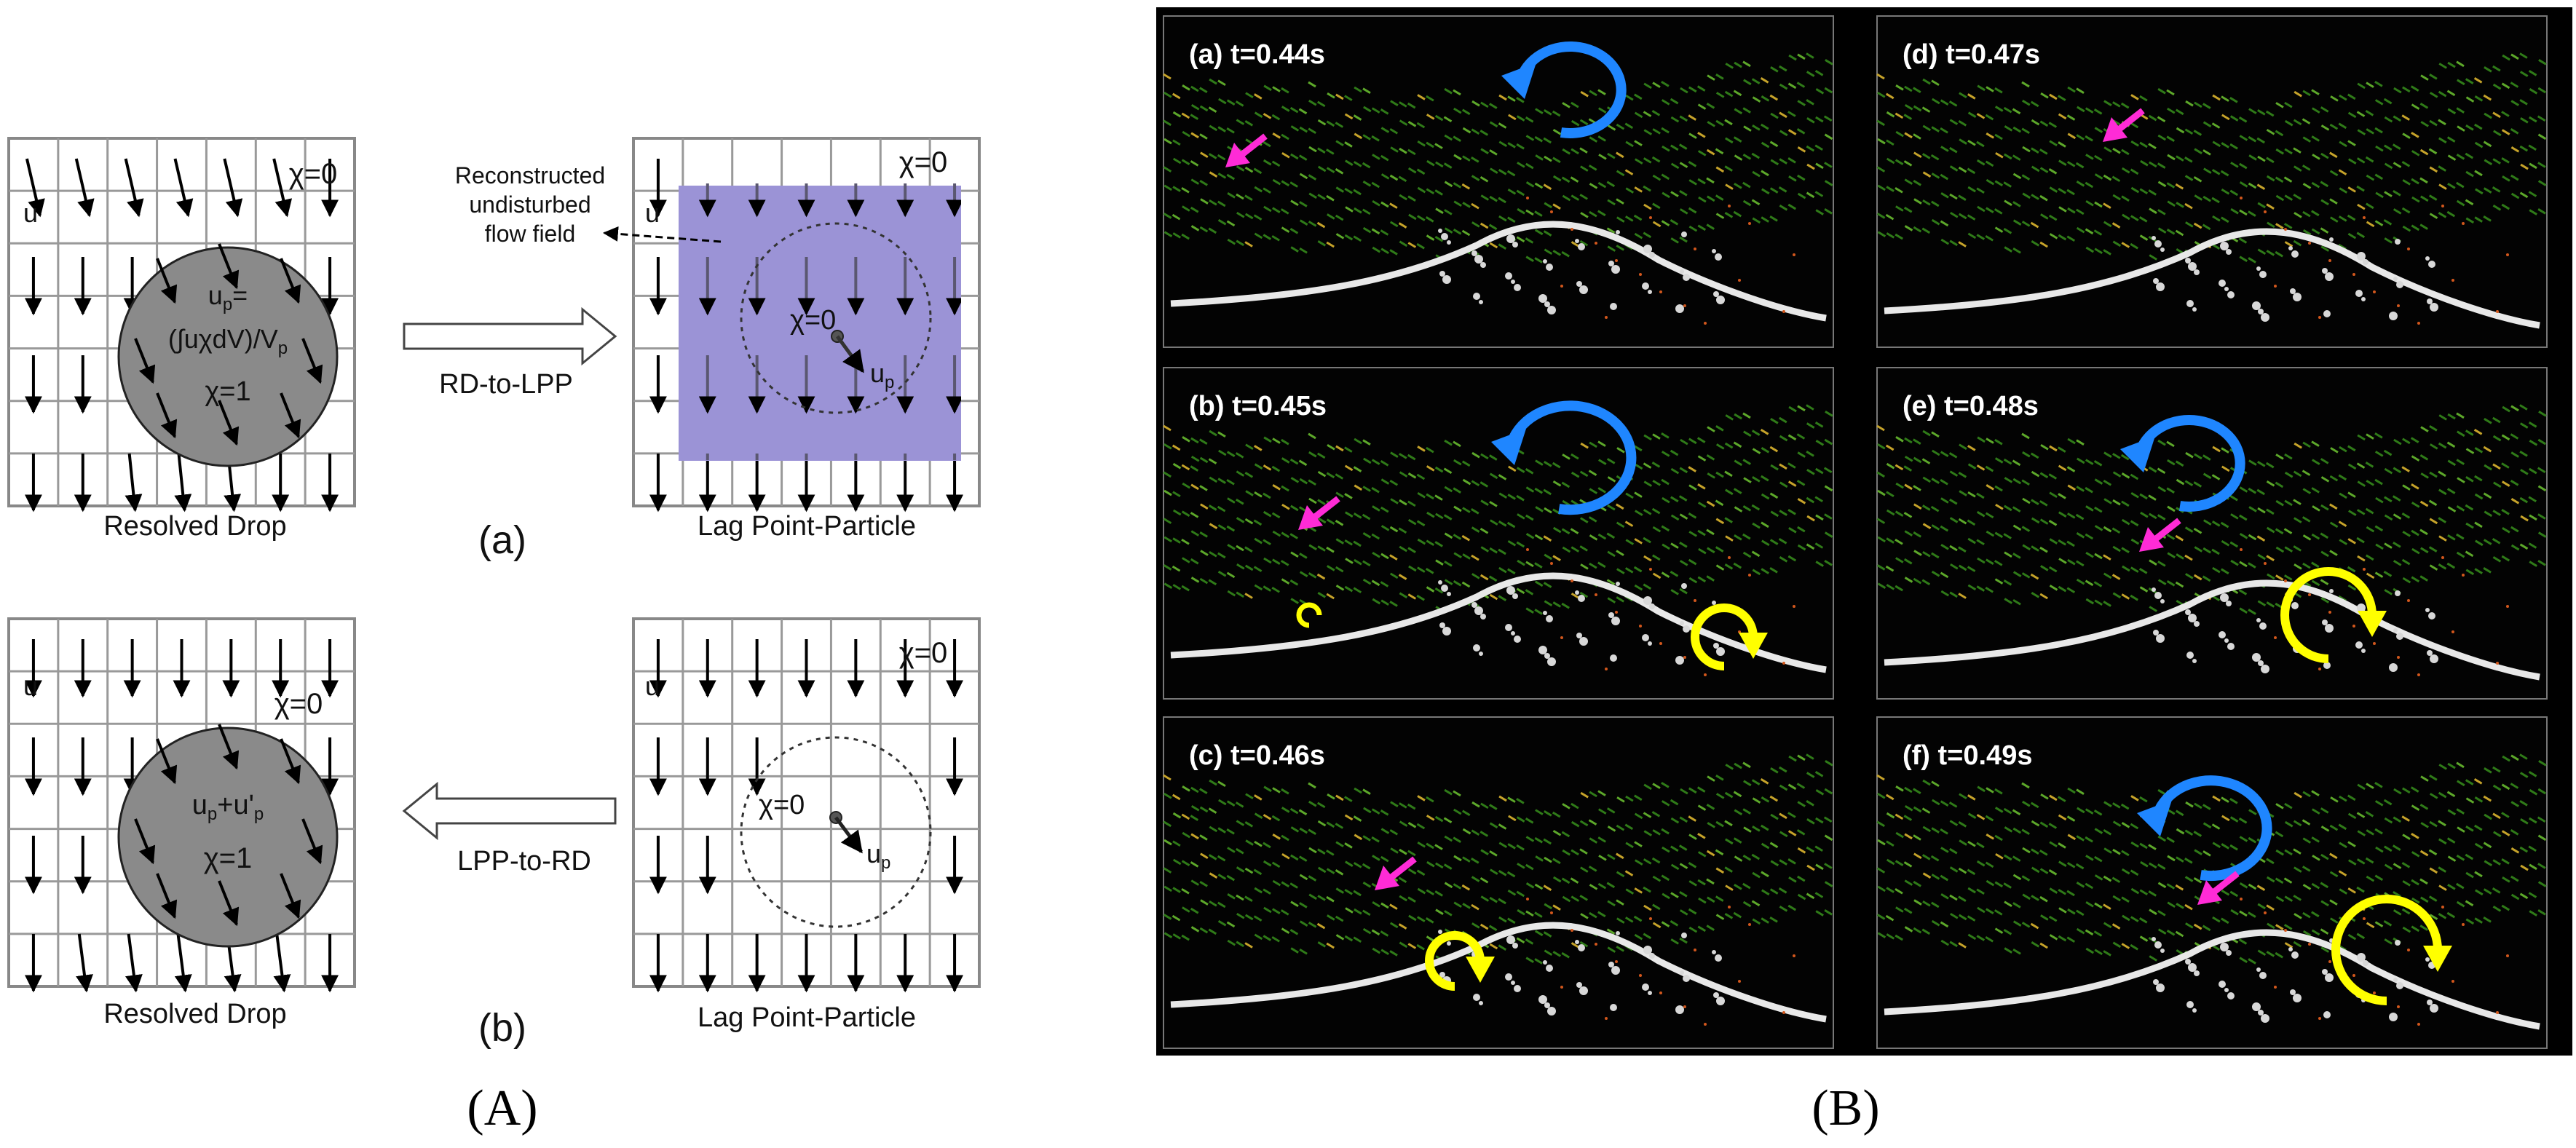 The image size is (2576, 1148). Describe the element at coordinates (228, 344) in the screenshot. I see `drop-arrows-a` at that location.